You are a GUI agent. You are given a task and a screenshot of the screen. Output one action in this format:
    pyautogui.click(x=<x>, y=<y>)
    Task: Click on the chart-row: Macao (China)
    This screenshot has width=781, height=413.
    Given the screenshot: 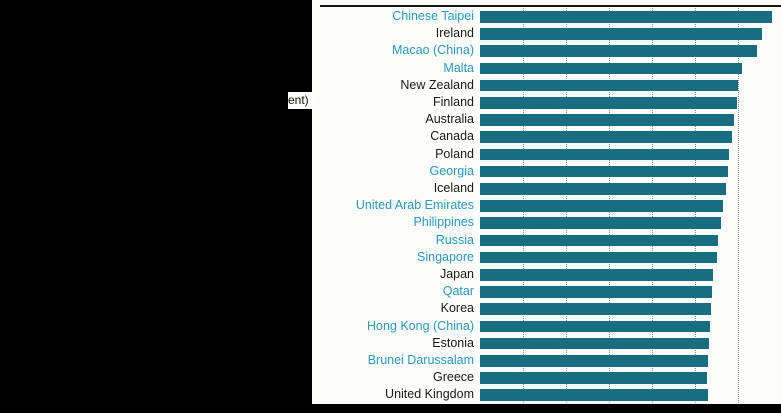 What is the action you would take?
    pyautogui.click(x=546, y=50)
    